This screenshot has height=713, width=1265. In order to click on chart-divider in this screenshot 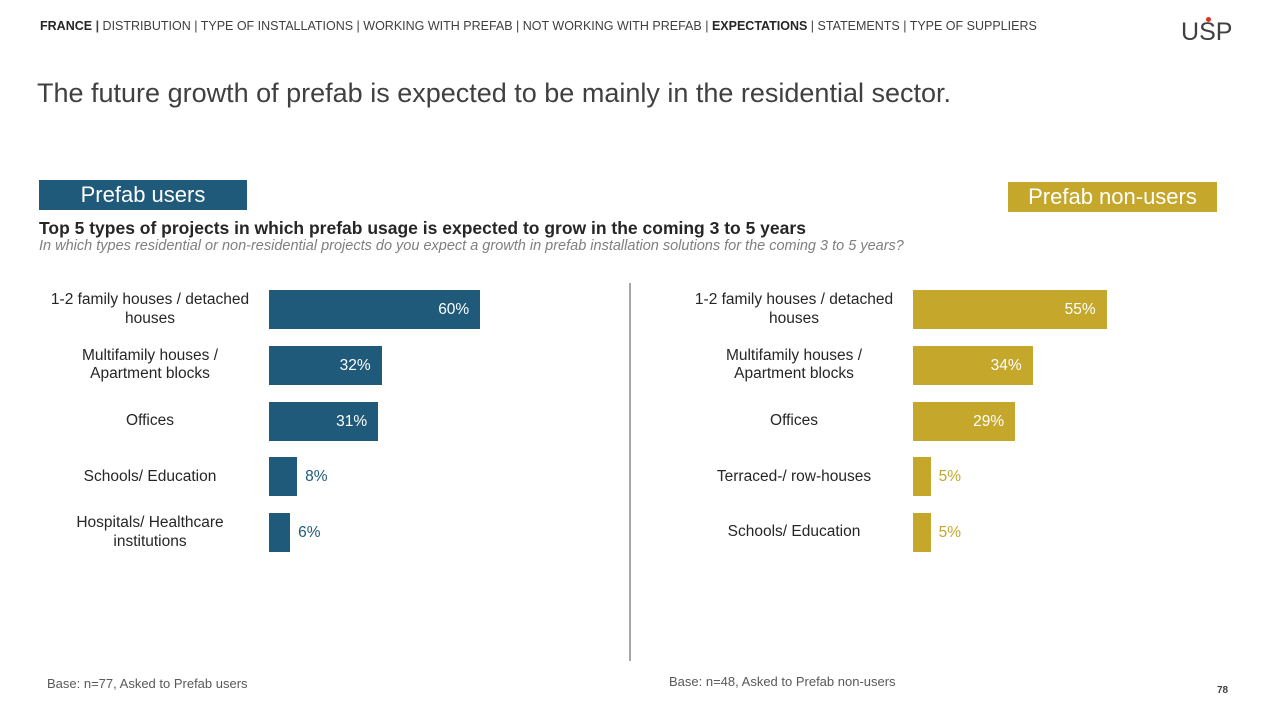, I will do `click(630, 472)`.